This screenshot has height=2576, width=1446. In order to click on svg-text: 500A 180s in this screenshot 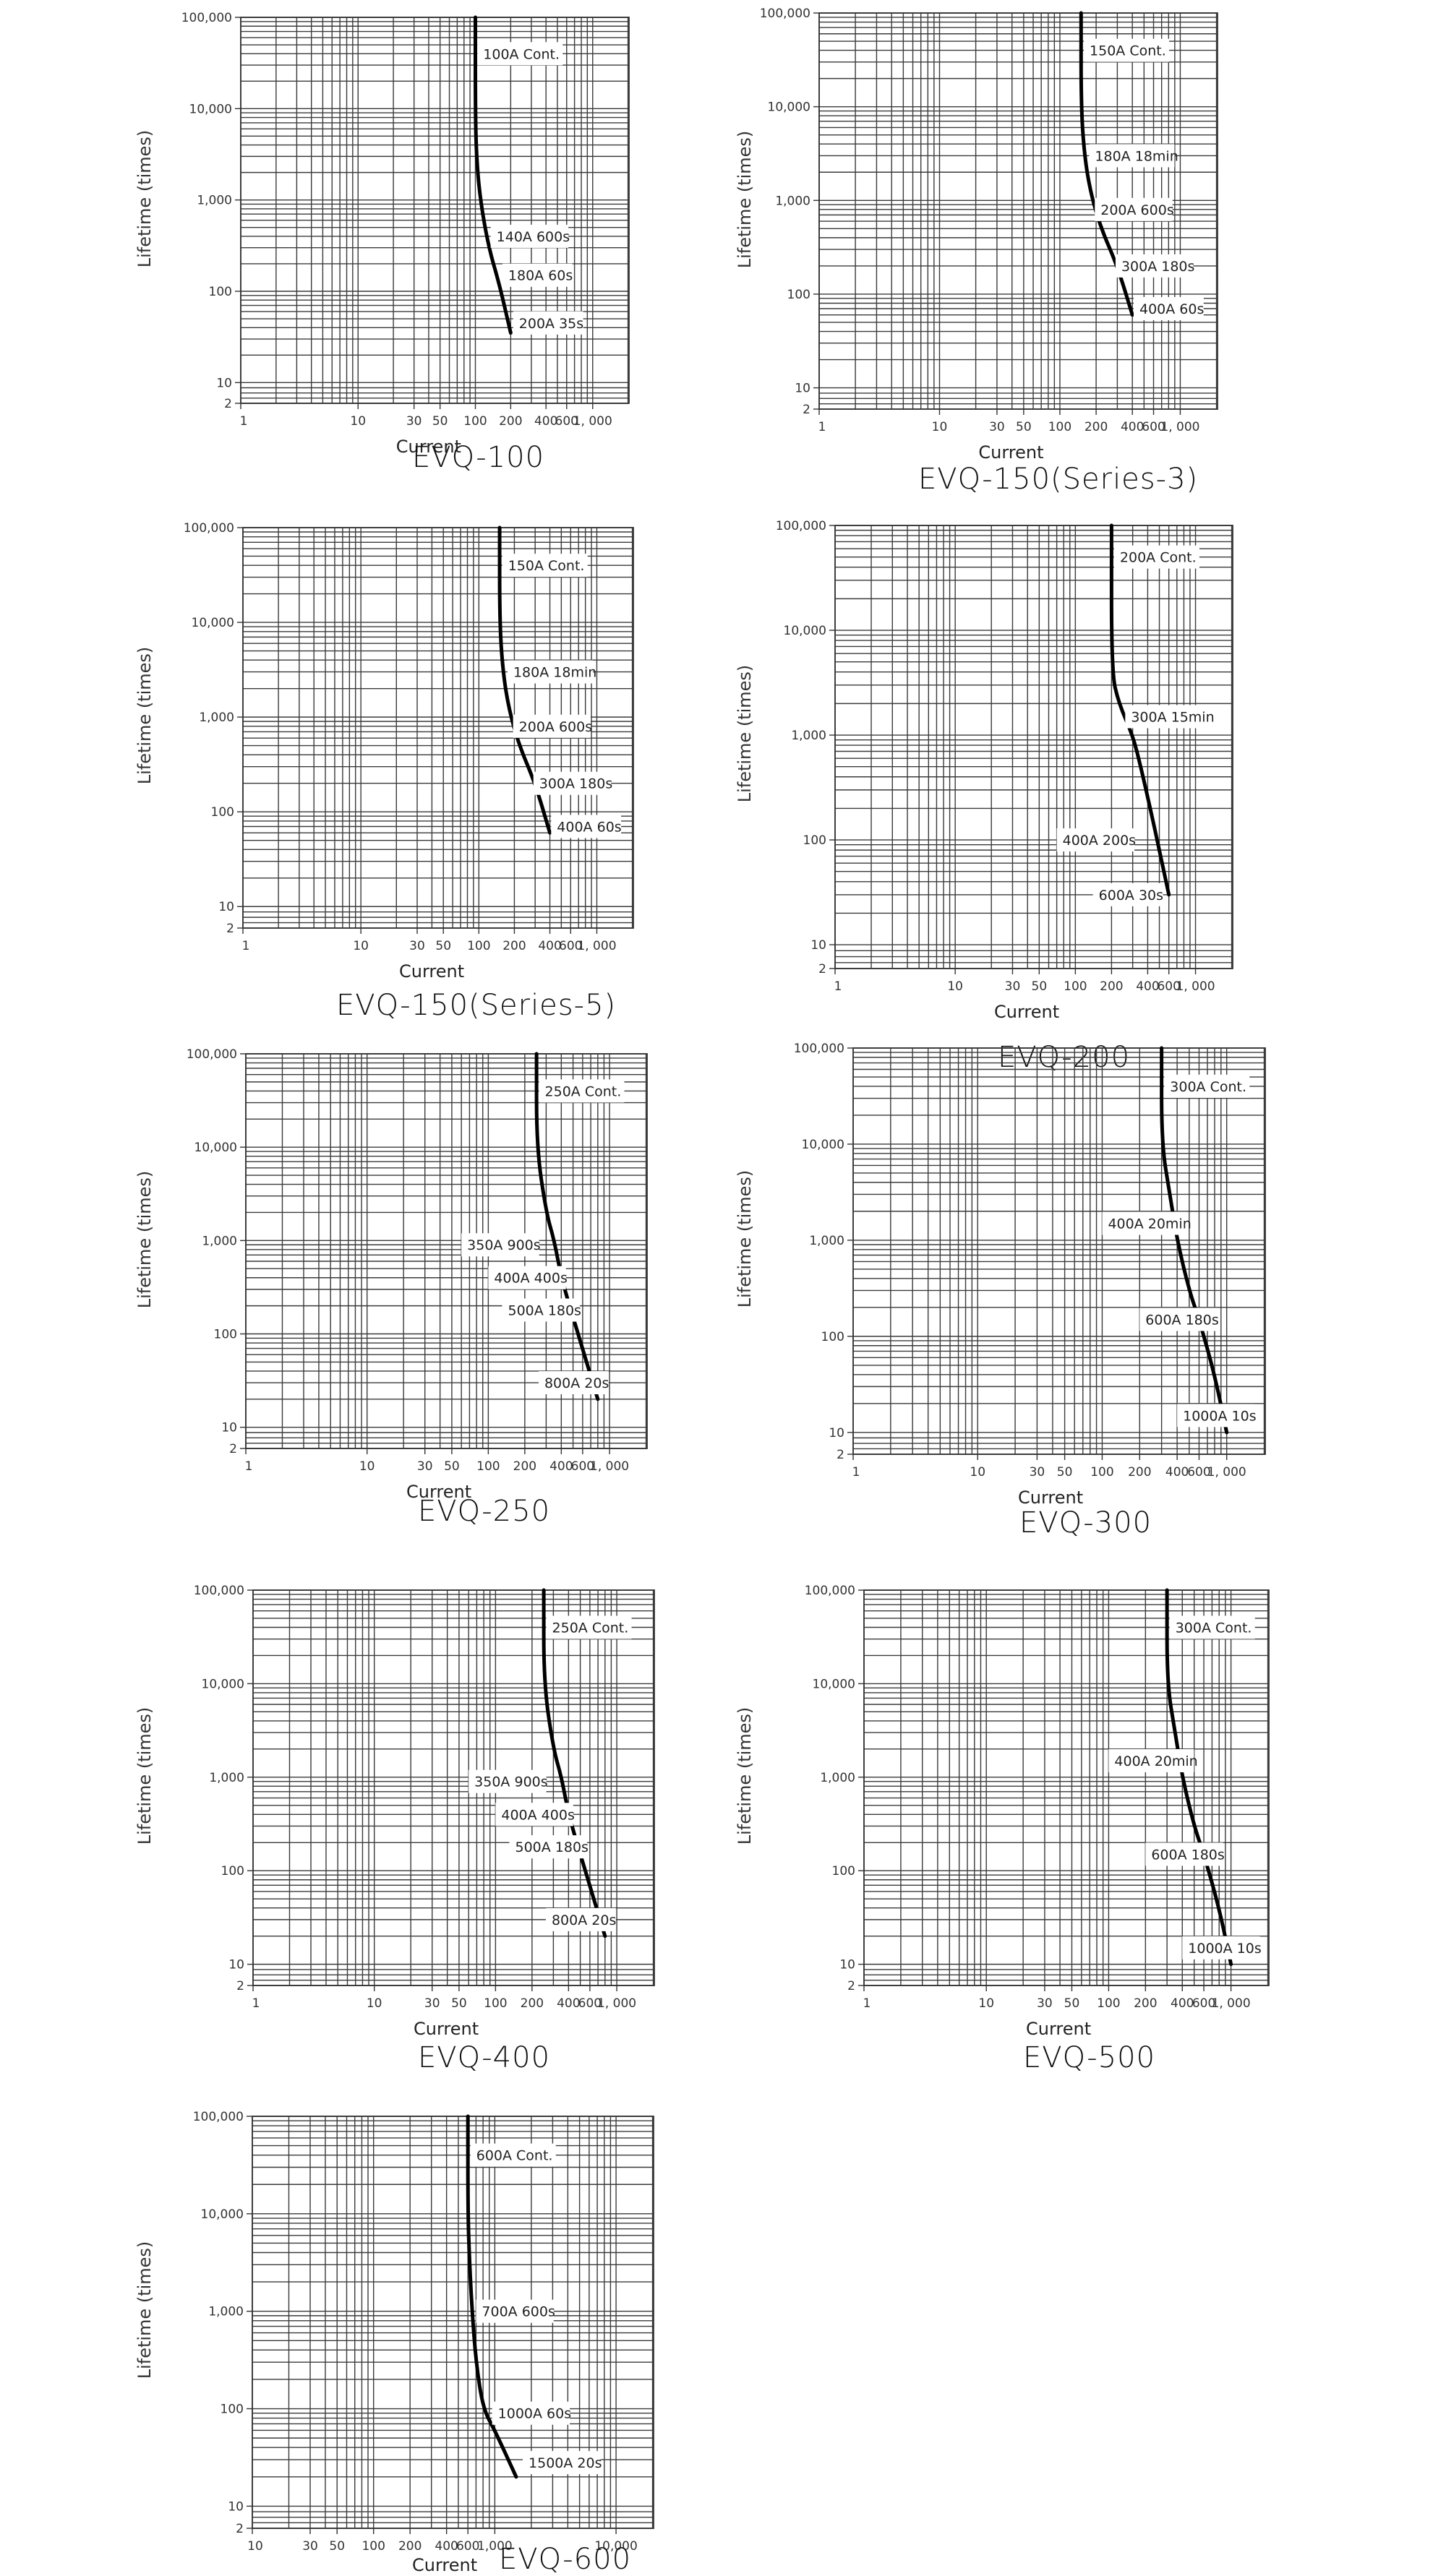, I will do `click(551, 1847)`.